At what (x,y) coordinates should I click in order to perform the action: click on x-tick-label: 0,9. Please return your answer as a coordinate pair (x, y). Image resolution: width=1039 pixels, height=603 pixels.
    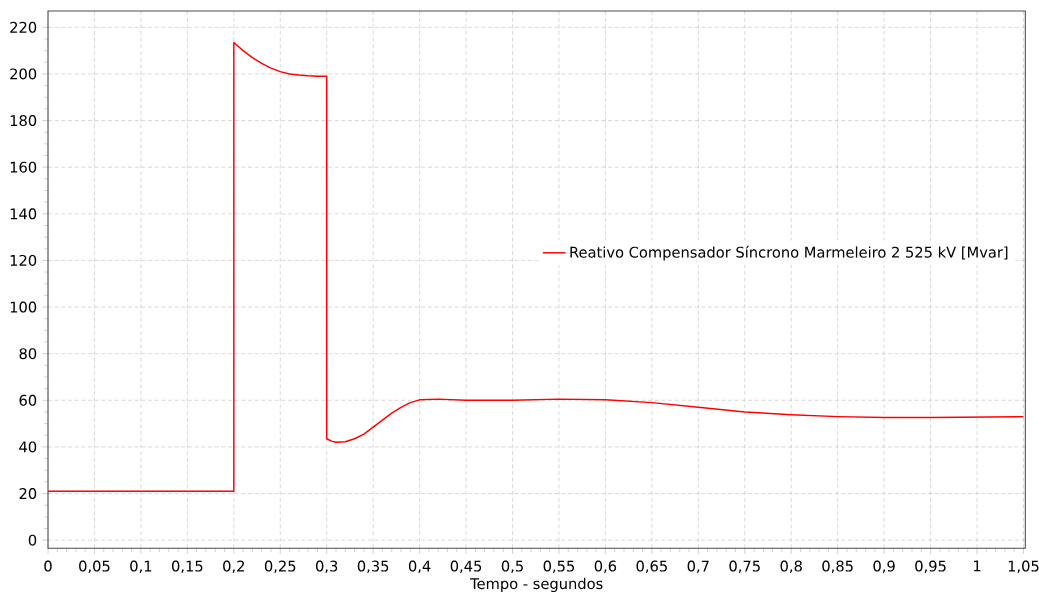
    Looking at the image, I should click on (884, 567).